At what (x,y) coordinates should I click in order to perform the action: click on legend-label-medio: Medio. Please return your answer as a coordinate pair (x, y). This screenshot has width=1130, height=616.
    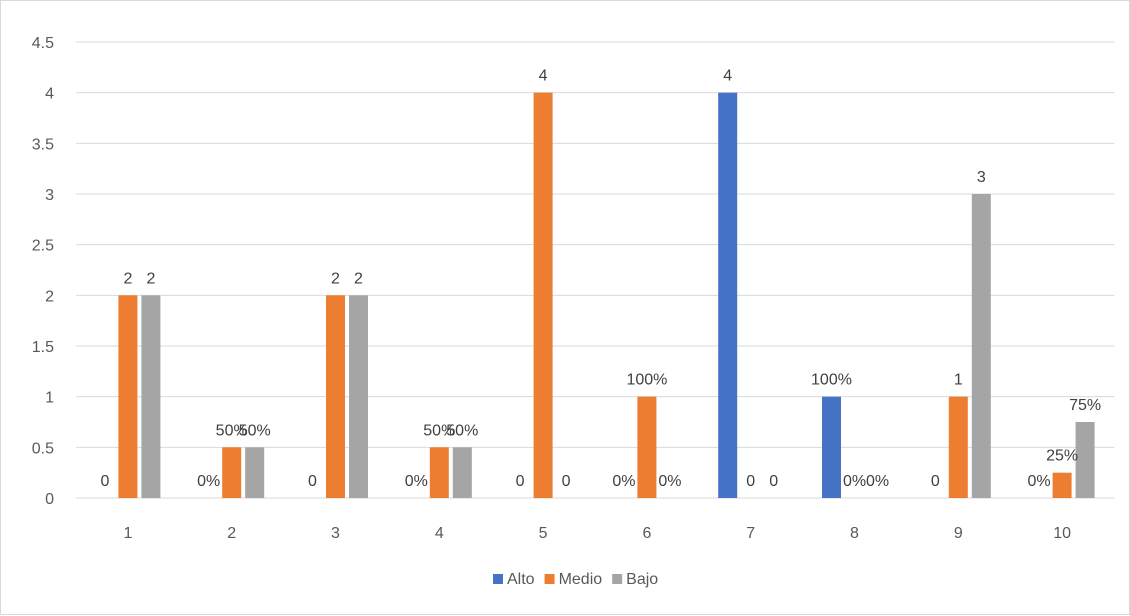
    Looking at the image, I should click on (581, 579).